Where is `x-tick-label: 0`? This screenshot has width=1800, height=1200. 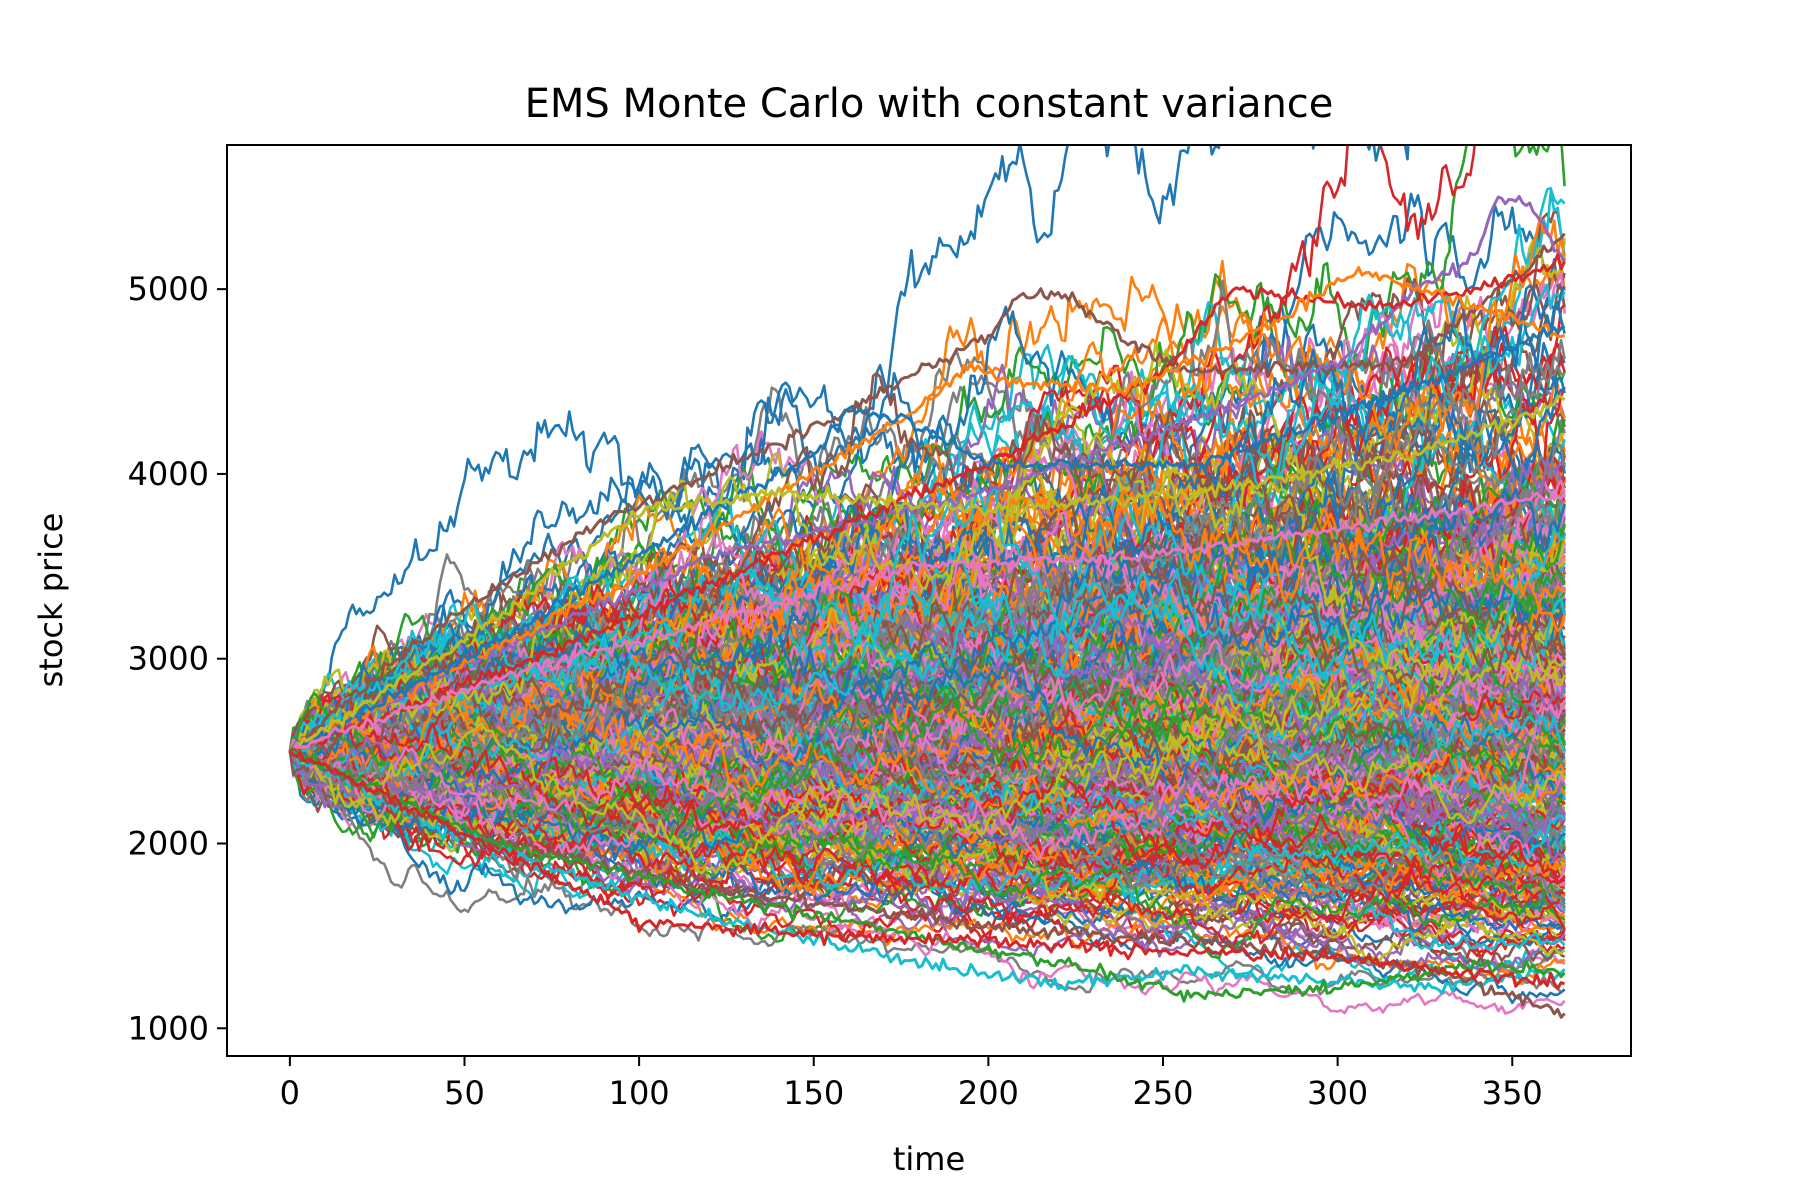 x-tick-label: 0 is located at coordinates (290, 1093).